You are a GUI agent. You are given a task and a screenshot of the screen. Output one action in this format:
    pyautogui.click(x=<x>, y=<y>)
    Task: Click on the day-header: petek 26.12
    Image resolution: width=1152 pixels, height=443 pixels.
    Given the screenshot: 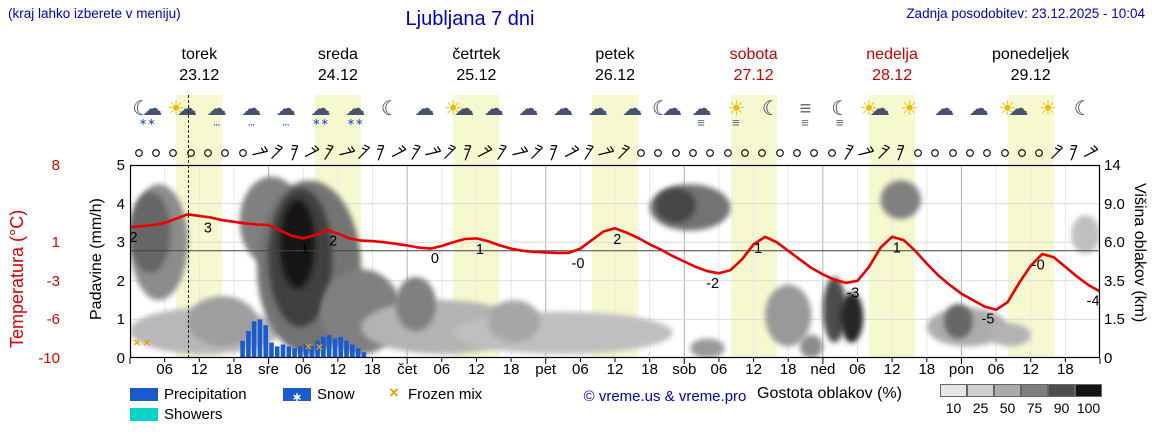 What is the action you would take?
    pyautogui.click(x=615, y=65)
    